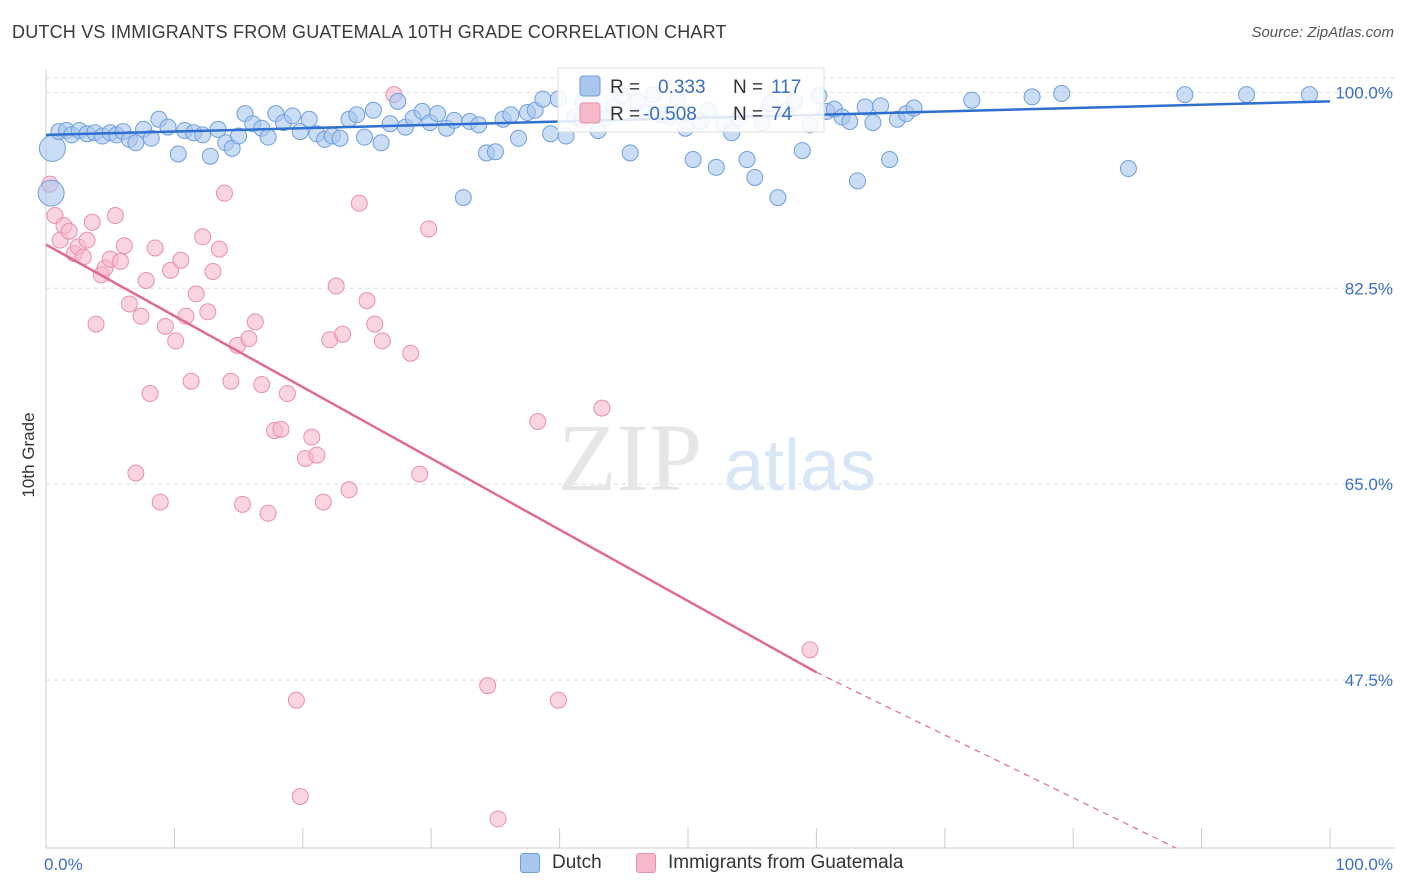  What do you see at coordinates (28, 454) in the screenshot?
I see `y-axis-title: 10th Grade` at bounding box center [28, 454].